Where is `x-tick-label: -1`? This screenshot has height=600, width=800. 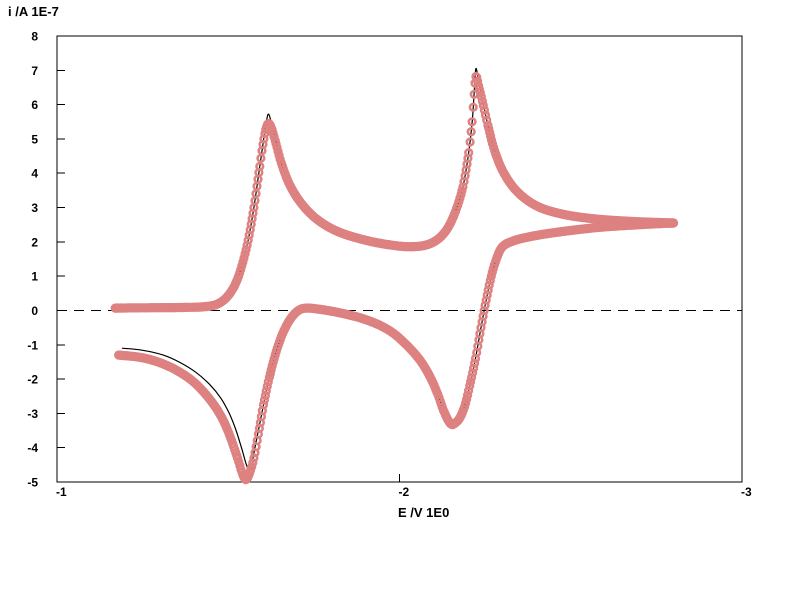 x-tick-label: -1 is located at coordinates (61, 492).